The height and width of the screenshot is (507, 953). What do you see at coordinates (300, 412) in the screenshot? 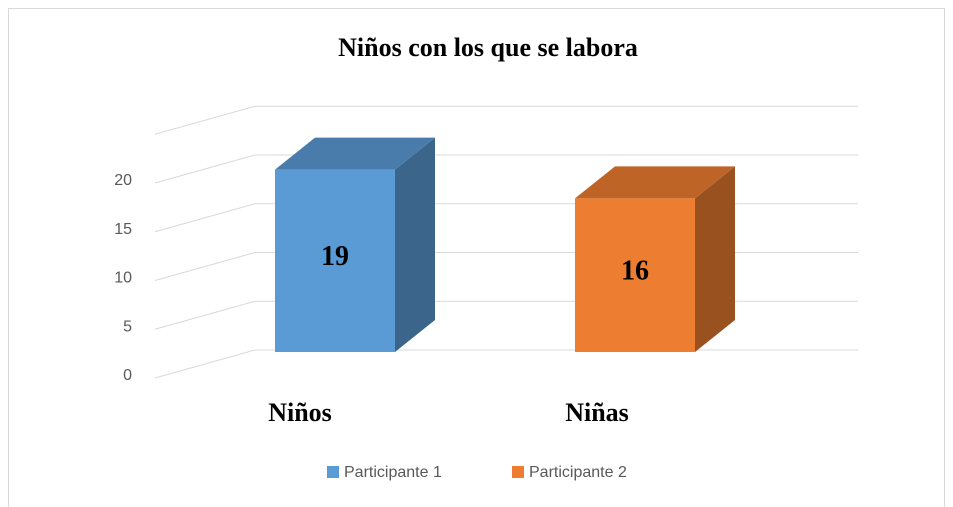
I see `x-tick-label: Niños` at bounding box center [300, 412].